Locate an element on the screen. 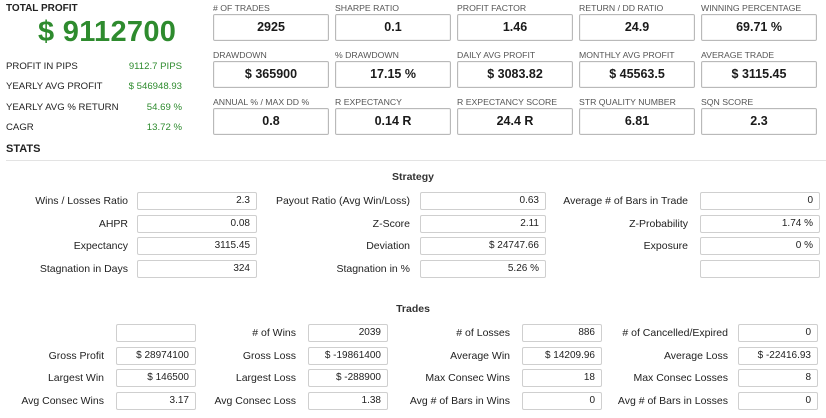 Image resolution: width=826 pixels, height=418 pixels. trades-label: # of Wins is located at coordinates (274, 333).